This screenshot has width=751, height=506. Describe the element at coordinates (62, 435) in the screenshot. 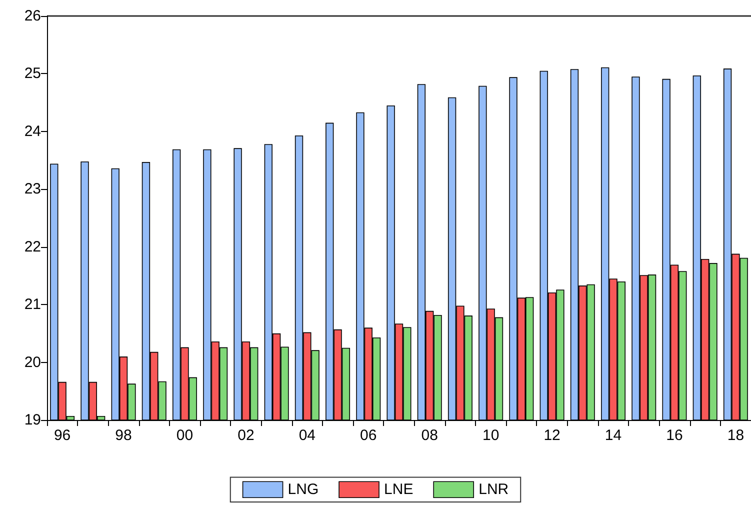

I see `x-tick-label: 96` at that location.